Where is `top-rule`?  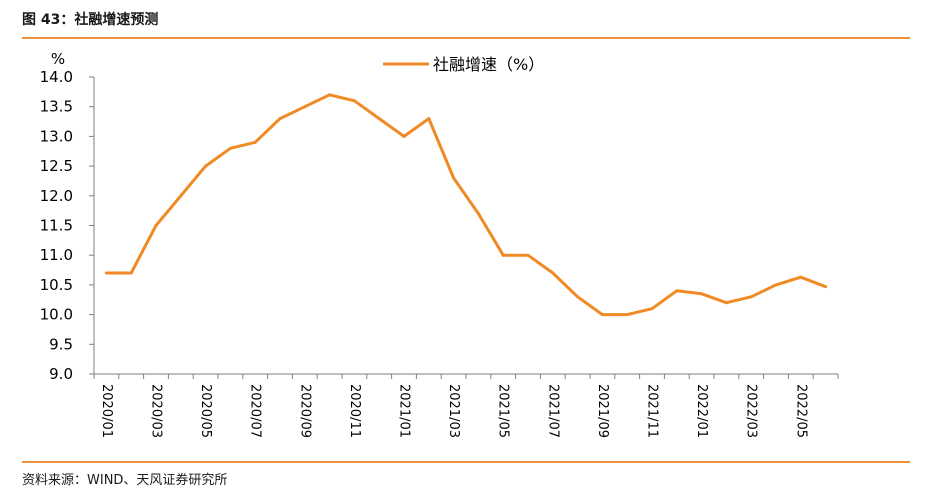 top-rule is located at coordinates (466, 38).